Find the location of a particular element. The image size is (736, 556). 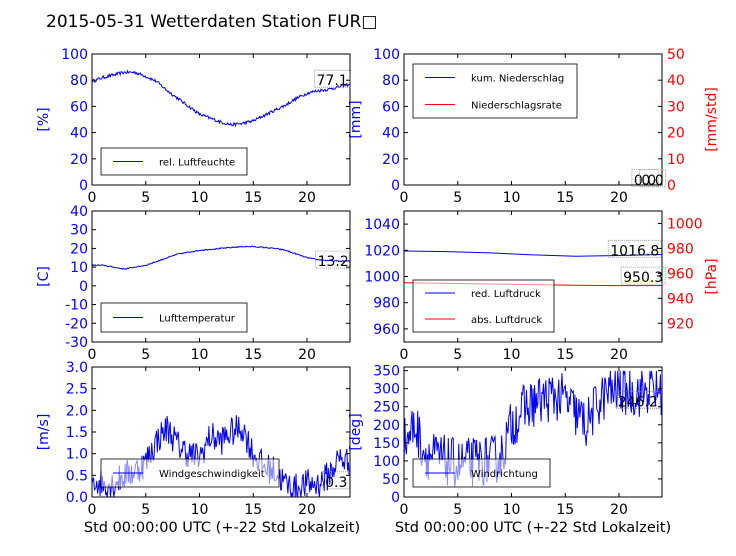

y-axis-label-windspeed: [m/s] is located at coordinates (44, 432).